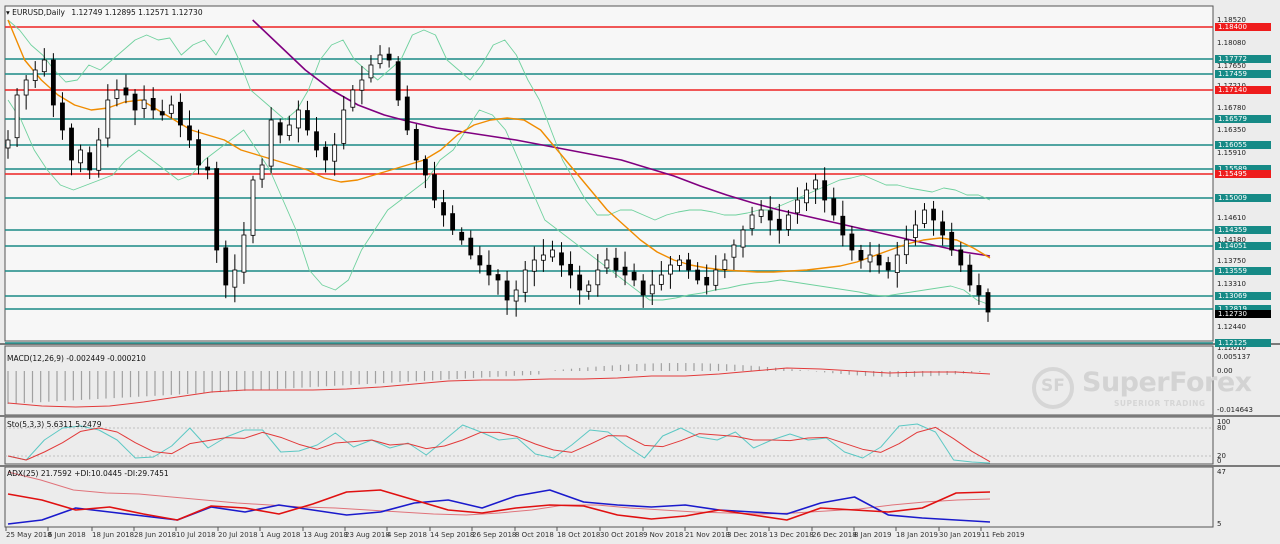 This screenshot has width=1280, height=544. I want to click on price-axis-label: 1.16350, so click(1231, 130).